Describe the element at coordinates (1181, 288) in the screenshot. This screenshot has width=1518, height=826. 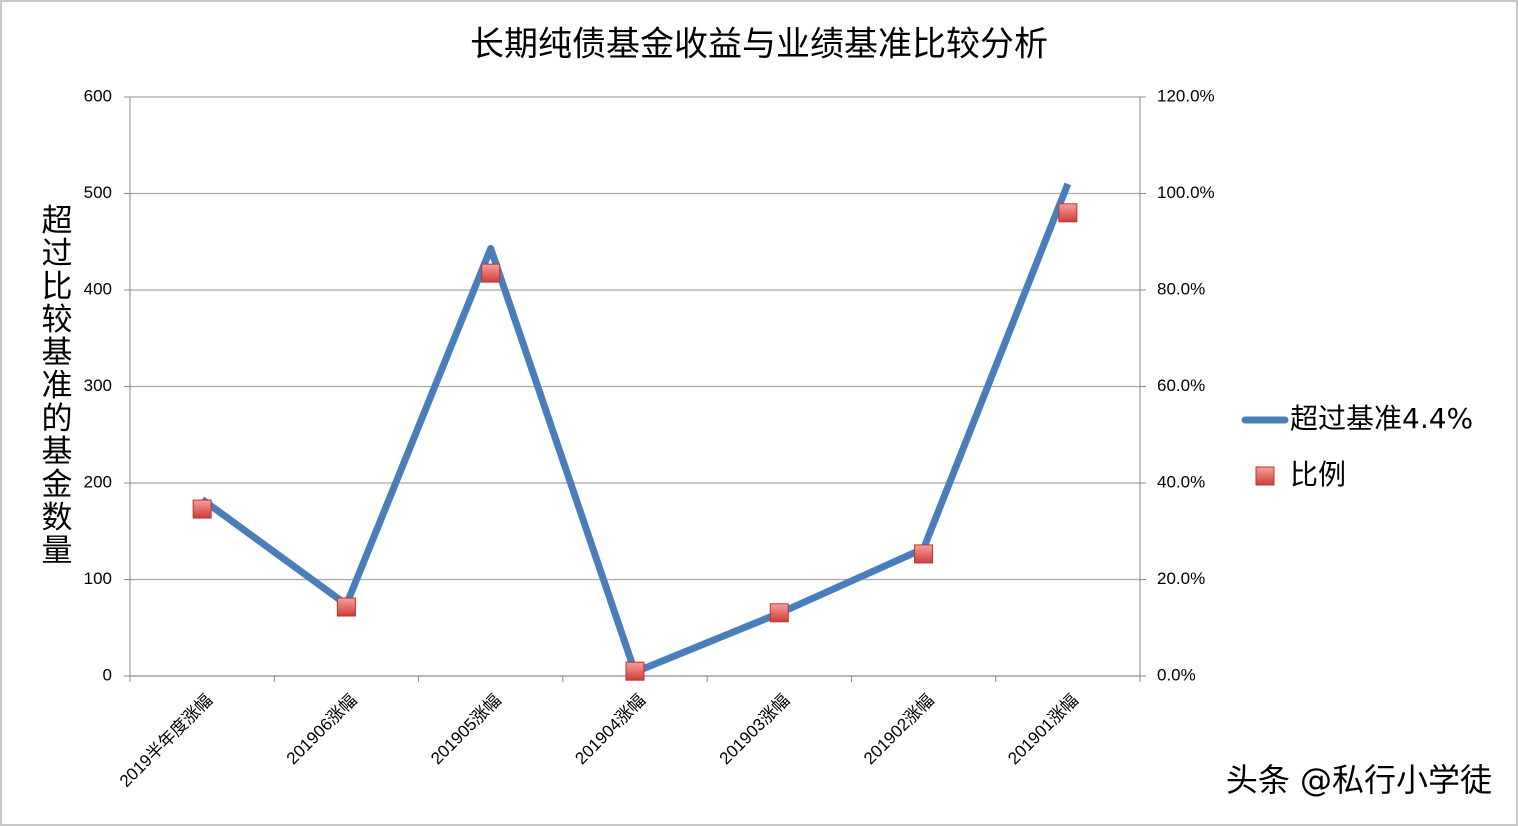
I see `y2-tick-label: 80.0%` at that location.